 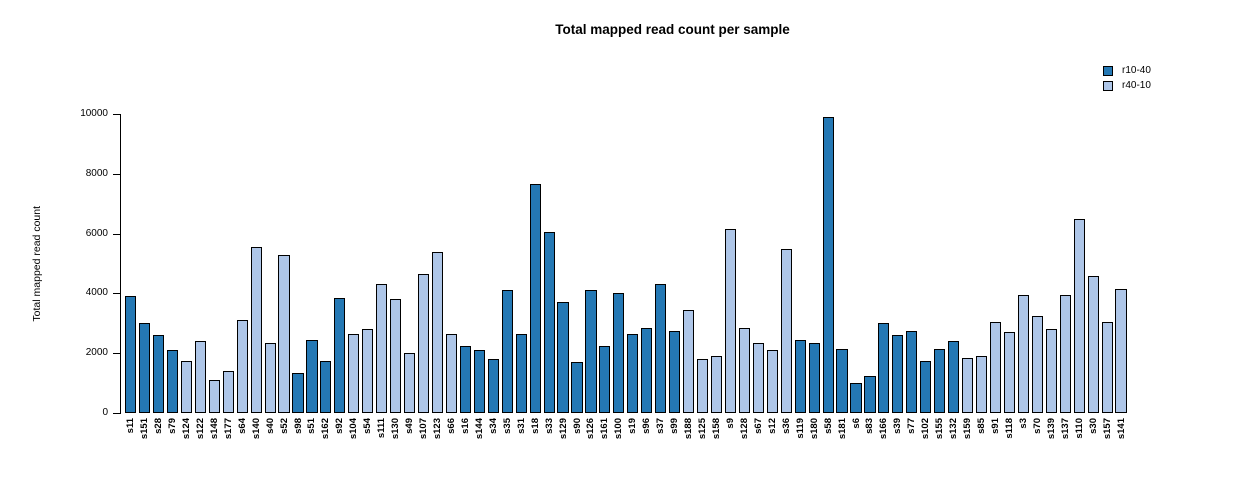 I want to click on x-tick-label: s79, so click(x=172, y=426).